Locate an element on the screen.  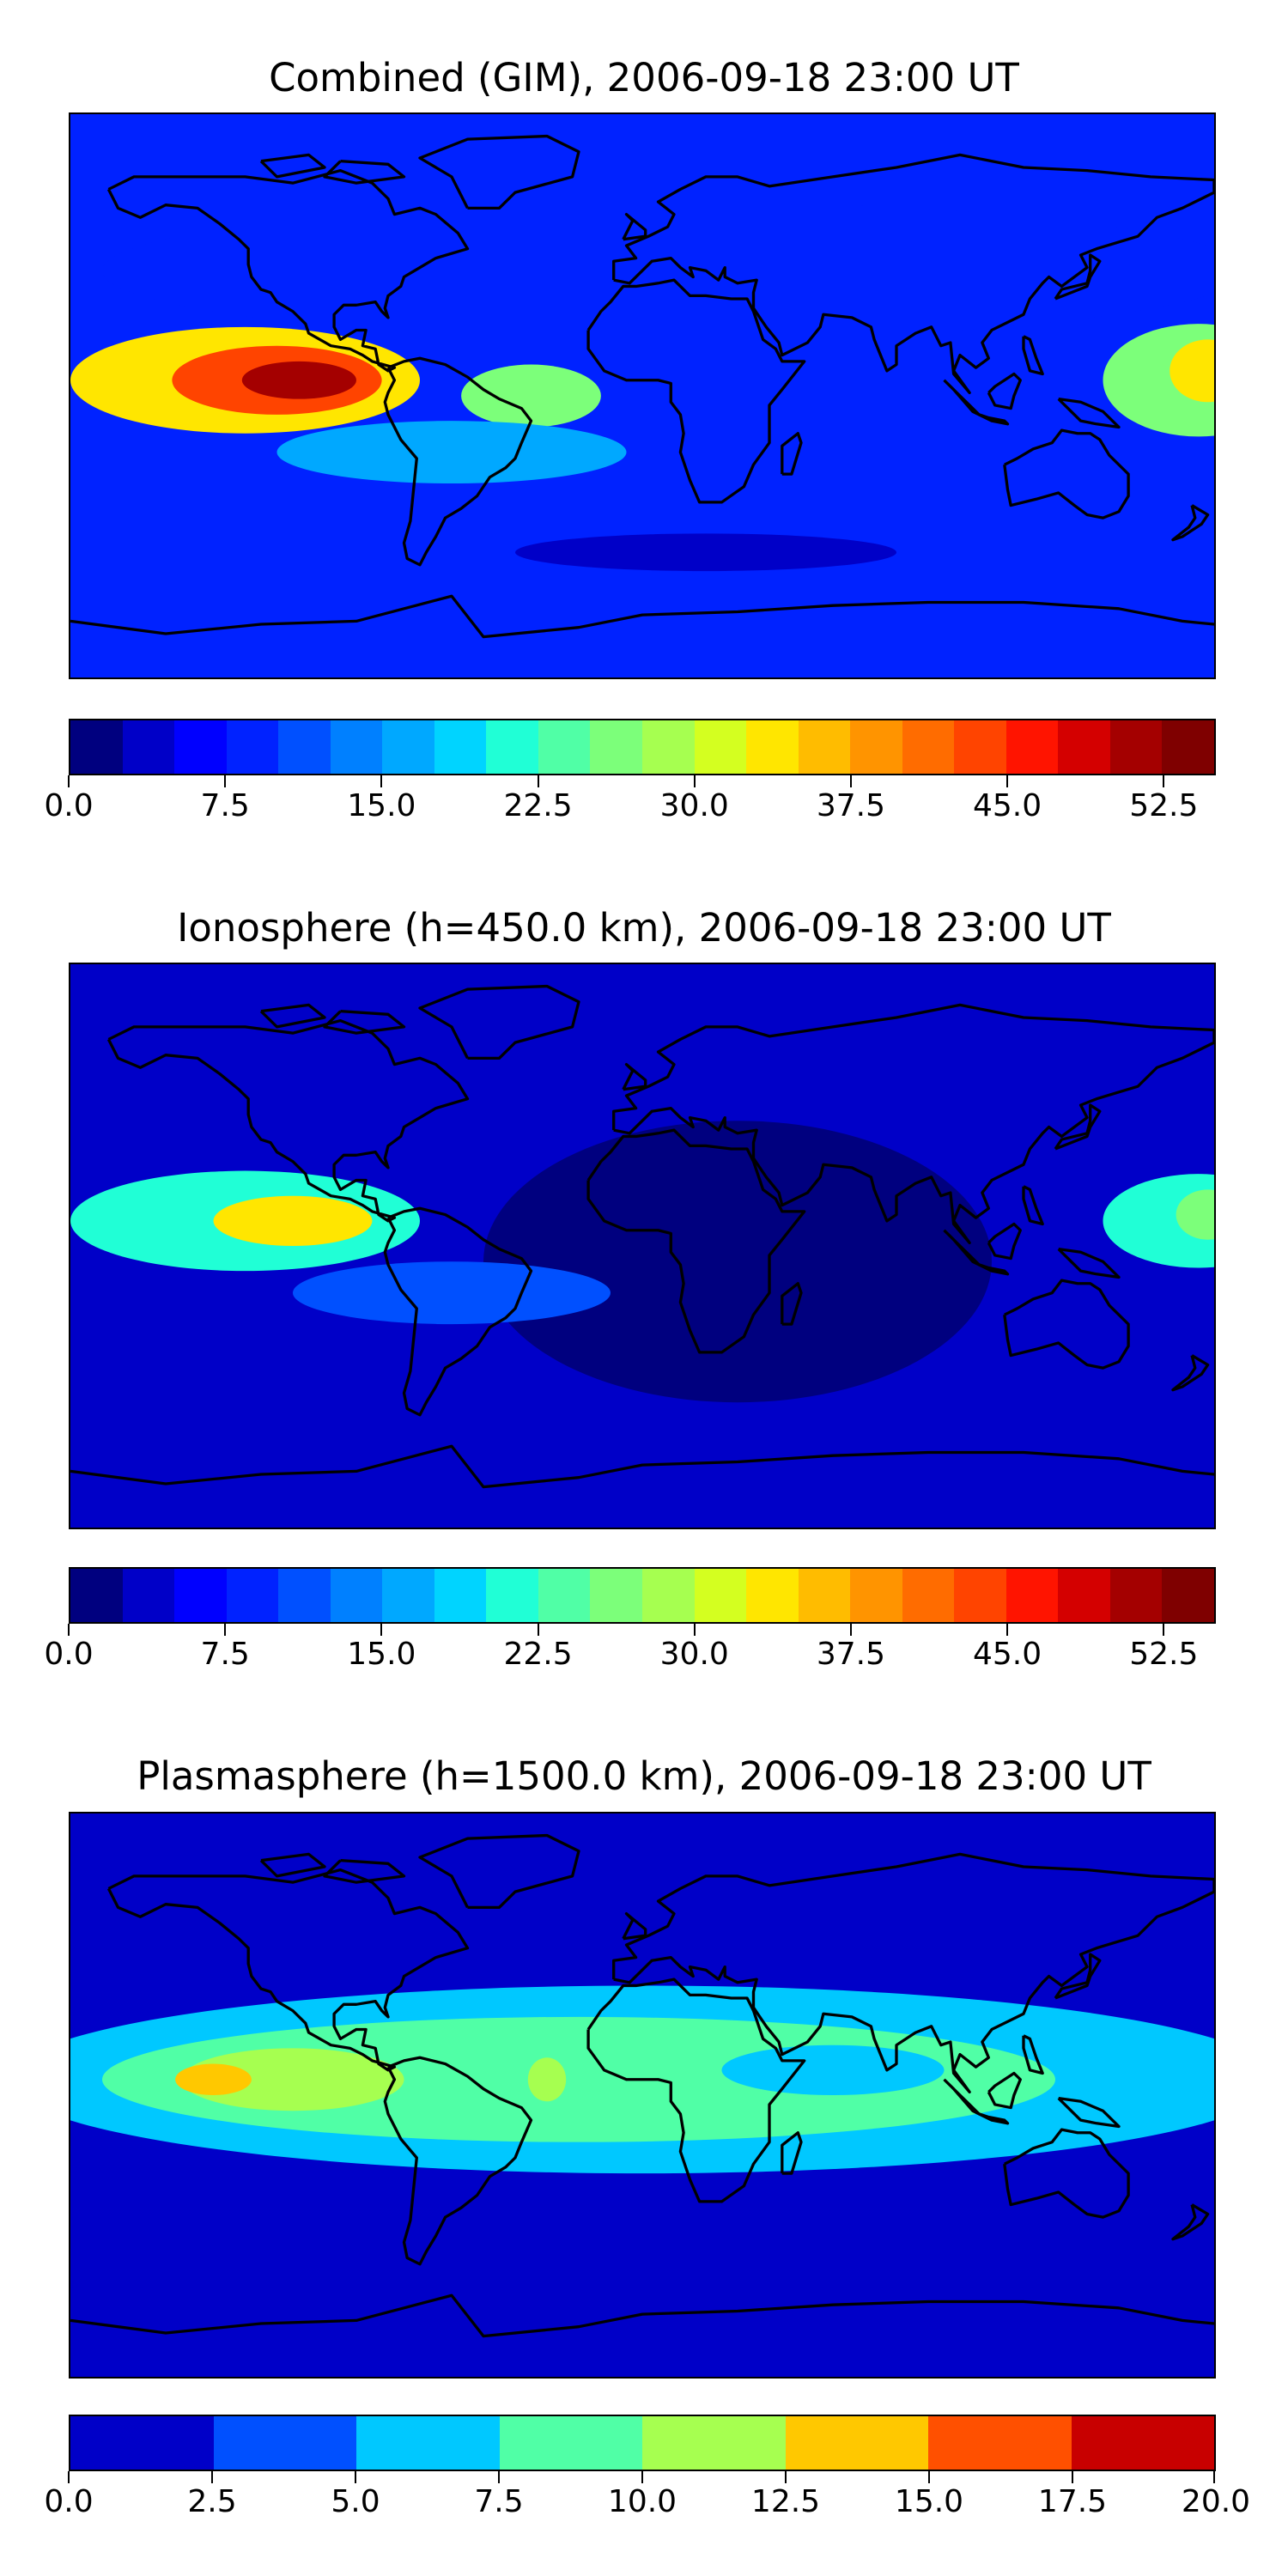
panel-title-combined: Combined (GIM), 2006-09-18 23:00 UT is located at coordinates (644, 77).